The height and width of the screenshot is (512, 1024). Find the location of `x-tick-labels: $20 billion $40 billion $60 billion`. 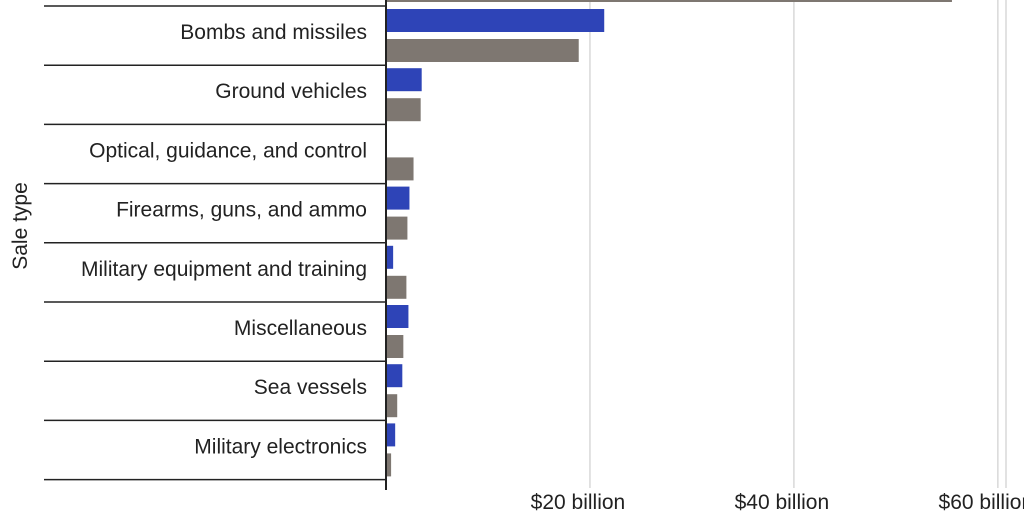

x-tick-labels: $20 billion $40 billion $60 billion is located at coordinates (777, 501).